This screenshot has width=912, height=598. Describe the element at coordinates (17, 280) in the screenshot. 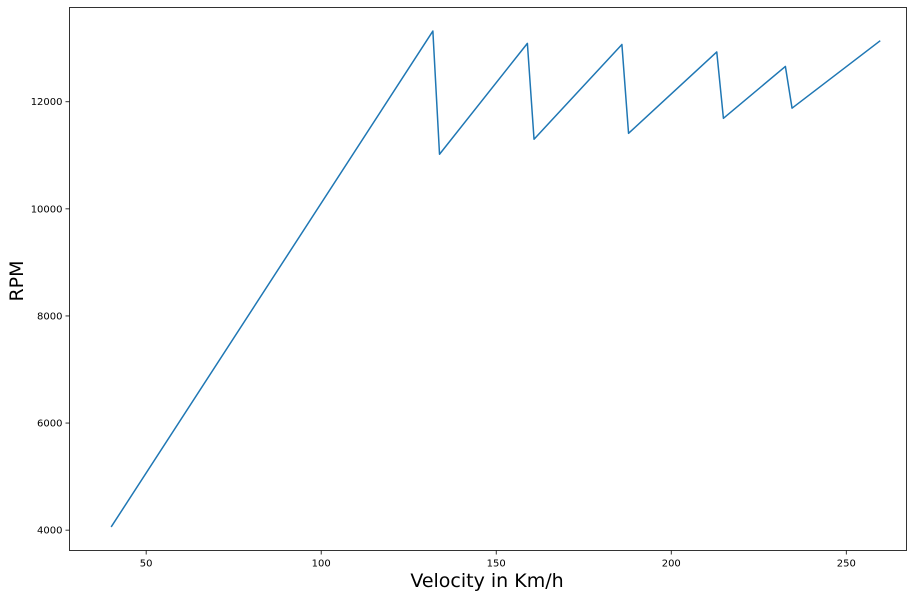

I see `y-axis-label: RPM` at that location.